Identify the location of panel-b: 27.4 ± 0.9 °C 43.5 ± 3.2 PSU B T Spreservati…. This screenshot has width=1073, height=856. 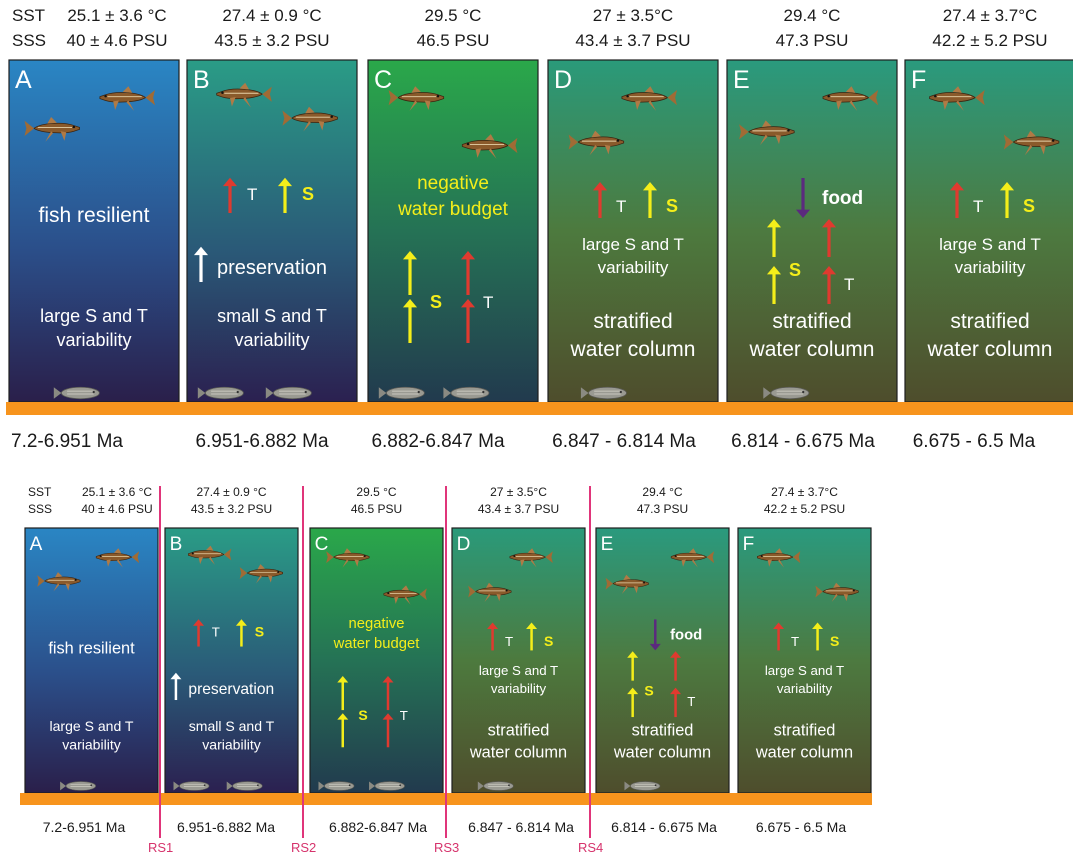
(231, 639).